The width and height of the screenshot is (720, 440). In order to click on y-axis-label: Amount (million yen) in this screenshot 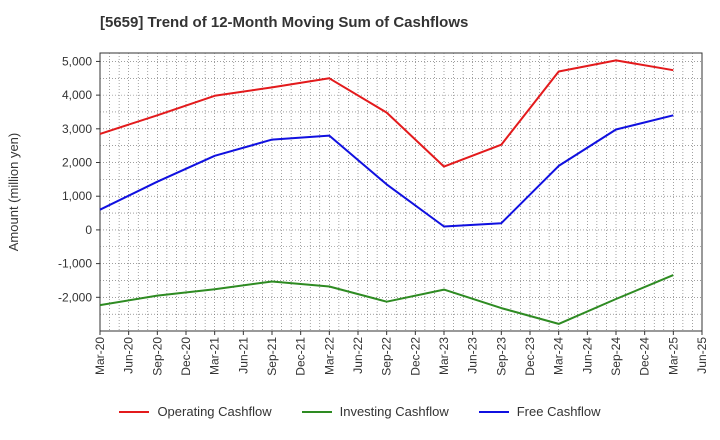, I will do `click(13, 192)`.